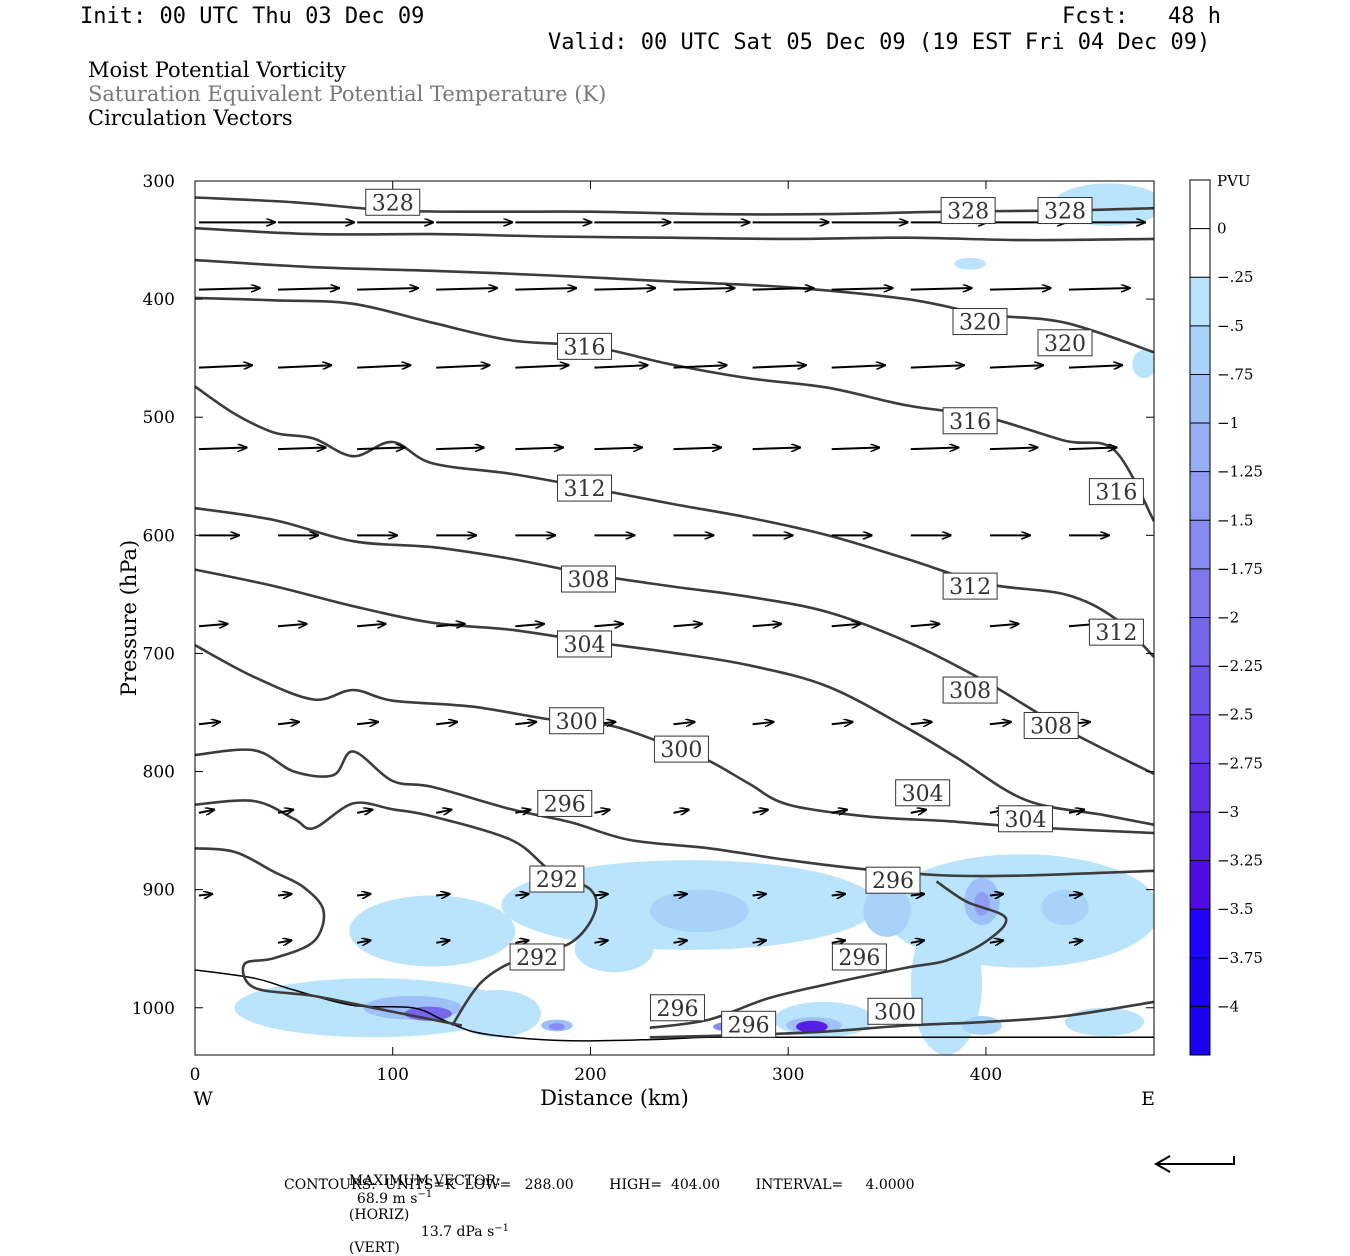 This screenshot has height=1256, width=1350. I want to click on horiz-exponent: −1, so click(425, 1194).